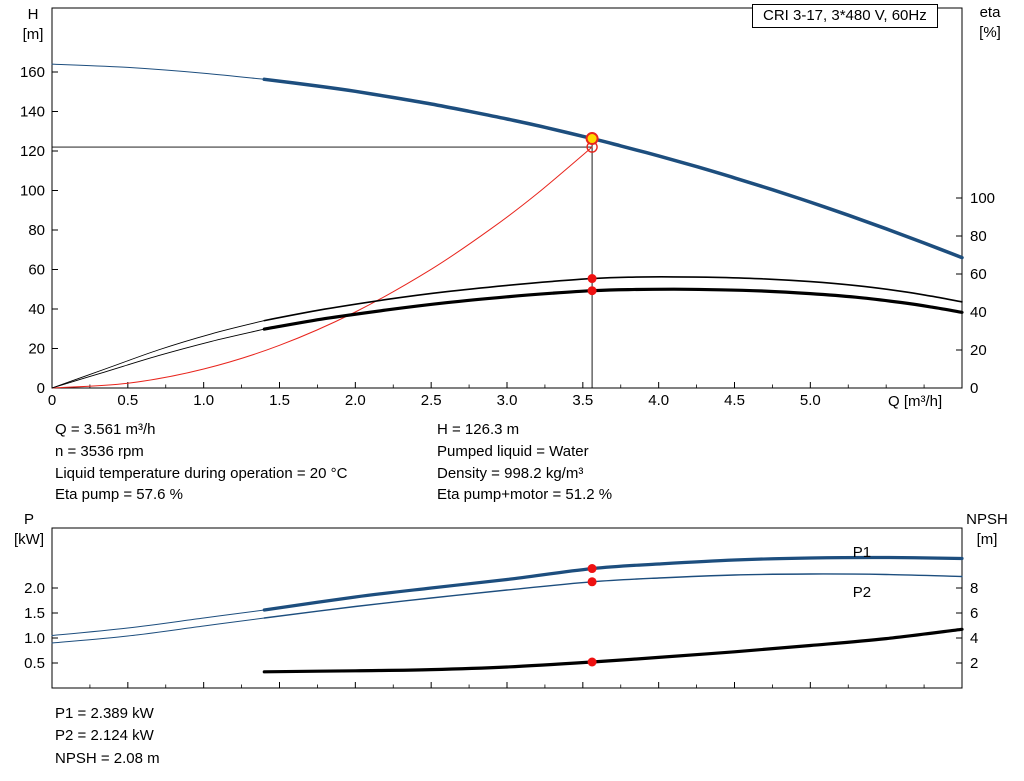 Image resolution: width=1024 pixels, height=781 pixels. Describe the element at coordinates (158, 622) in the screenshot. I see `curve-p1-lead` at that location.